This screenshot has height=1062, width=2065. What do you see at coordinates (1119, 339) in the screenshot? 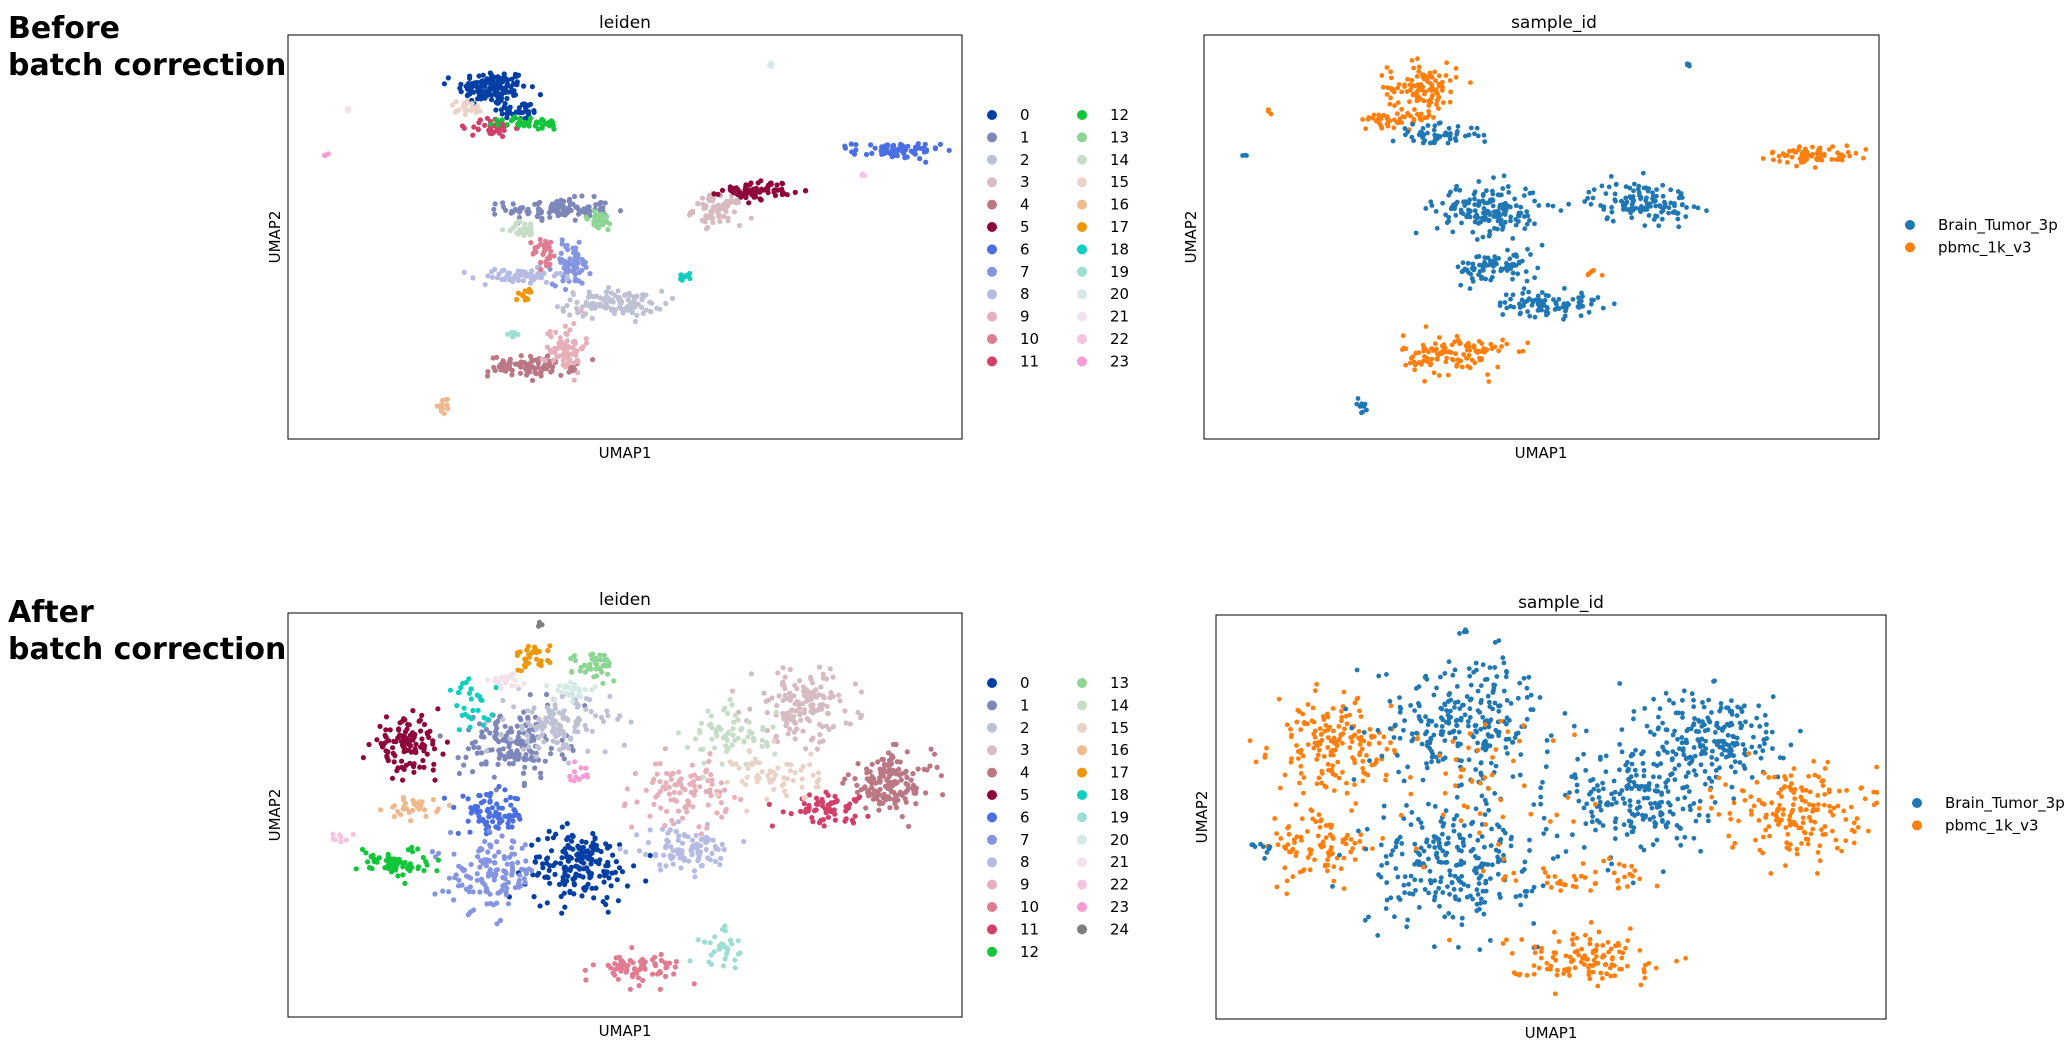
I see `legend-label: 22` at bounding box center [1119, 339].